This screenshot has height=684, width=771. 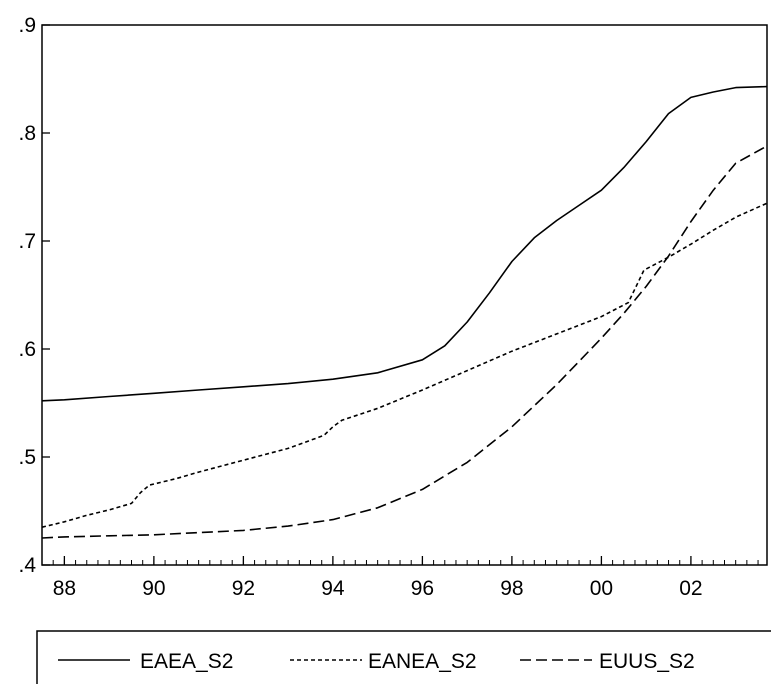 What do you see at coordinates (601, 588) in the screenshot?
I see `x-tick-label: 00` at bounding box center [601, 588].